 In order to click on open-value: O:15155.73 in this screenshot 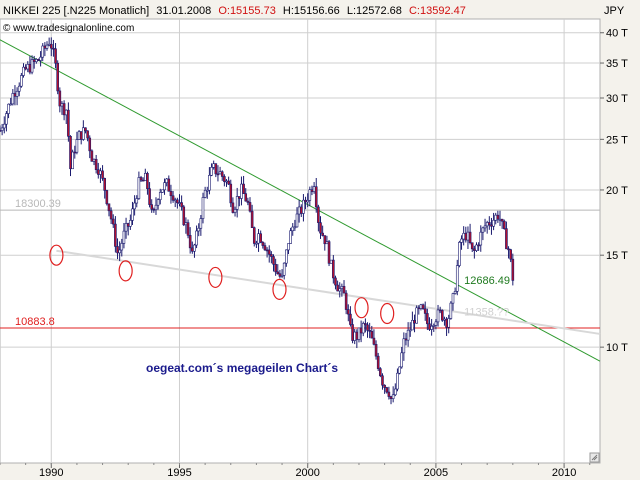, I will do `click(247, 11)`.